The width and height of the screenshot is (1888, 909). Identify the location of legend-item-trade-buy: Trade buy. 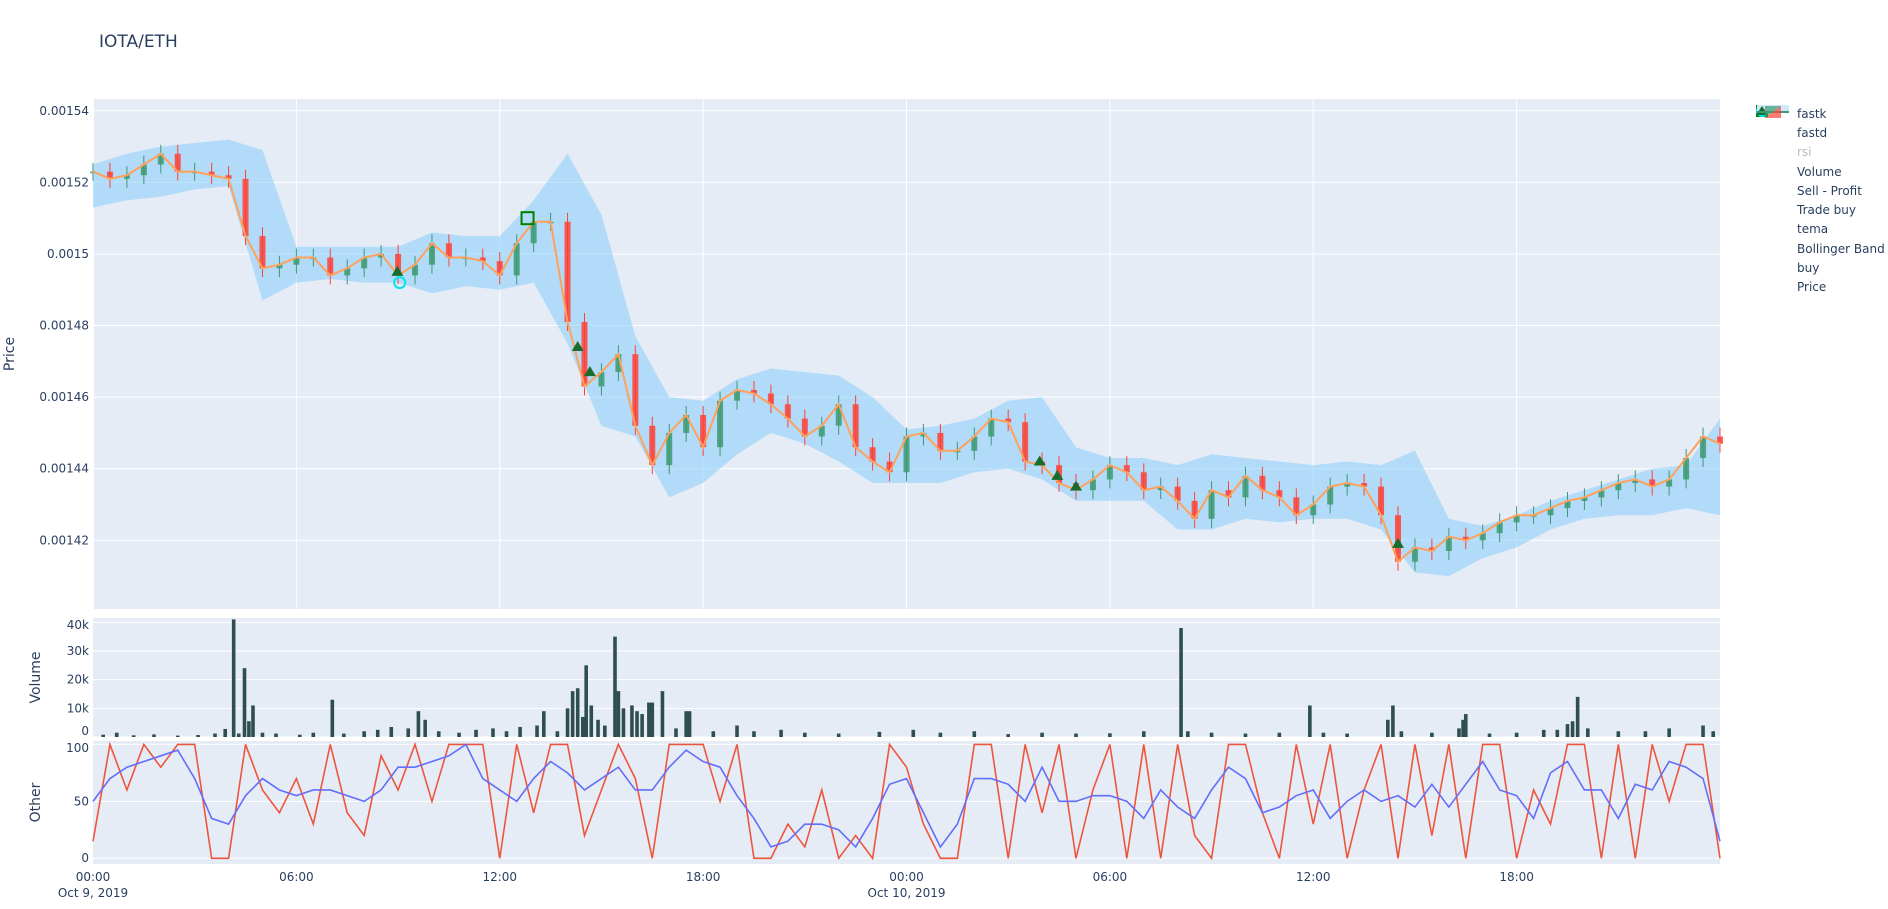
(1820, 162).